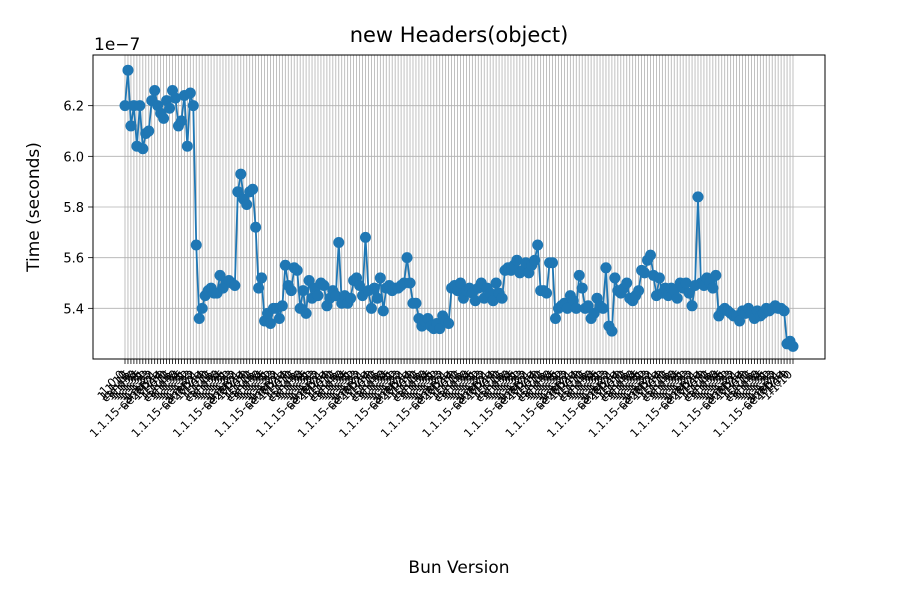  Describe the element at coordinates (117, 45) in the screenshot. I see `y-offset-label: 1e−7` at that location.